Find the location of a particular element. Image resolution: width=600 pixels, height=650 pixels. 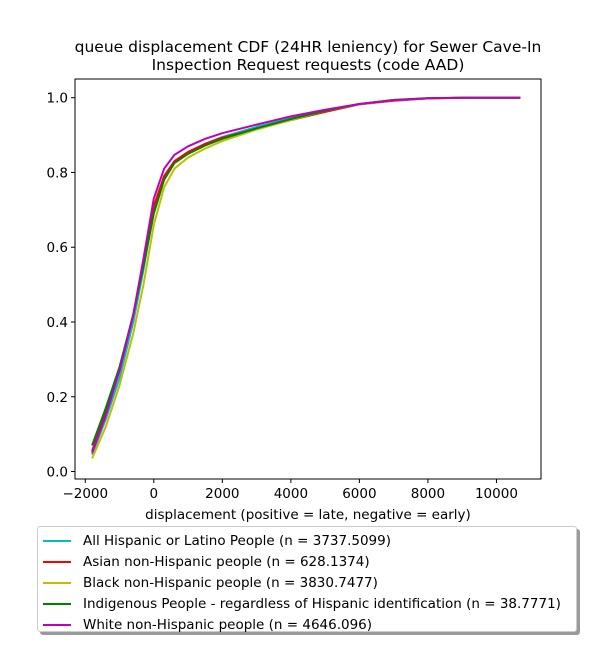

chart-title-line-2: Inspection Request requests (code AAD) is located at coordinates (308, 65).